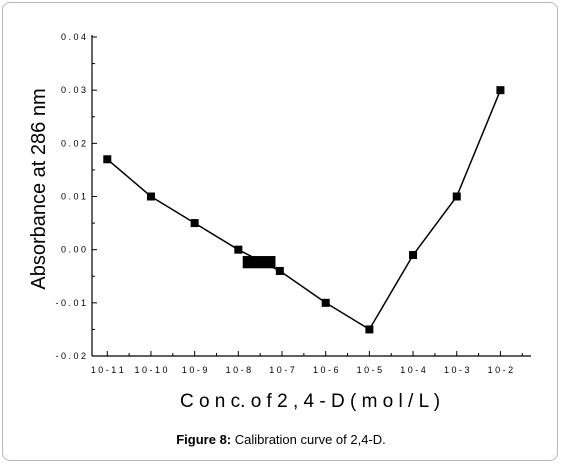 This screenshot has width=562, height=465. I want to click on y-tick-label: 0 . 0 0, so click(73, 250).